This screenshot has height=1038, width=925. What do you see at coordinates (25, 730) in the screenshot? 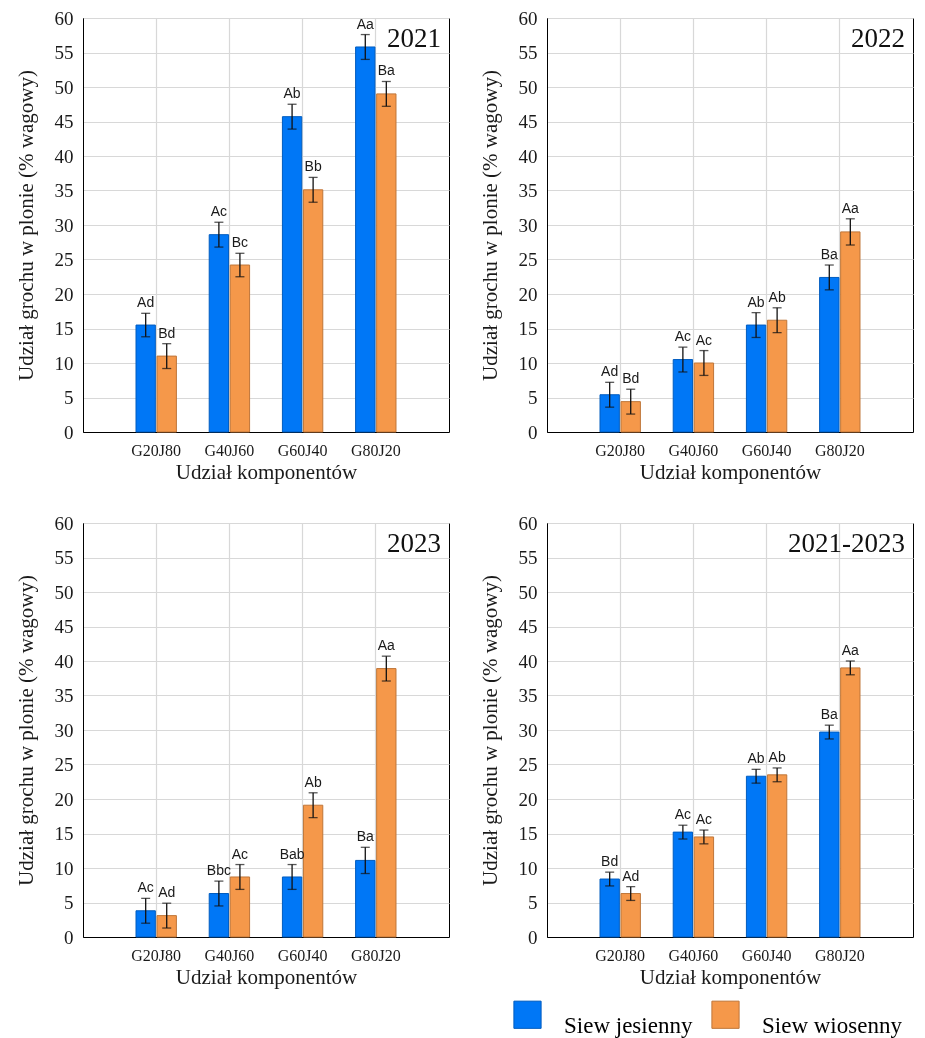
I see `y-axis-title: Udział grochu w plonie (% wagowy)` at bounding box center [25, 730].